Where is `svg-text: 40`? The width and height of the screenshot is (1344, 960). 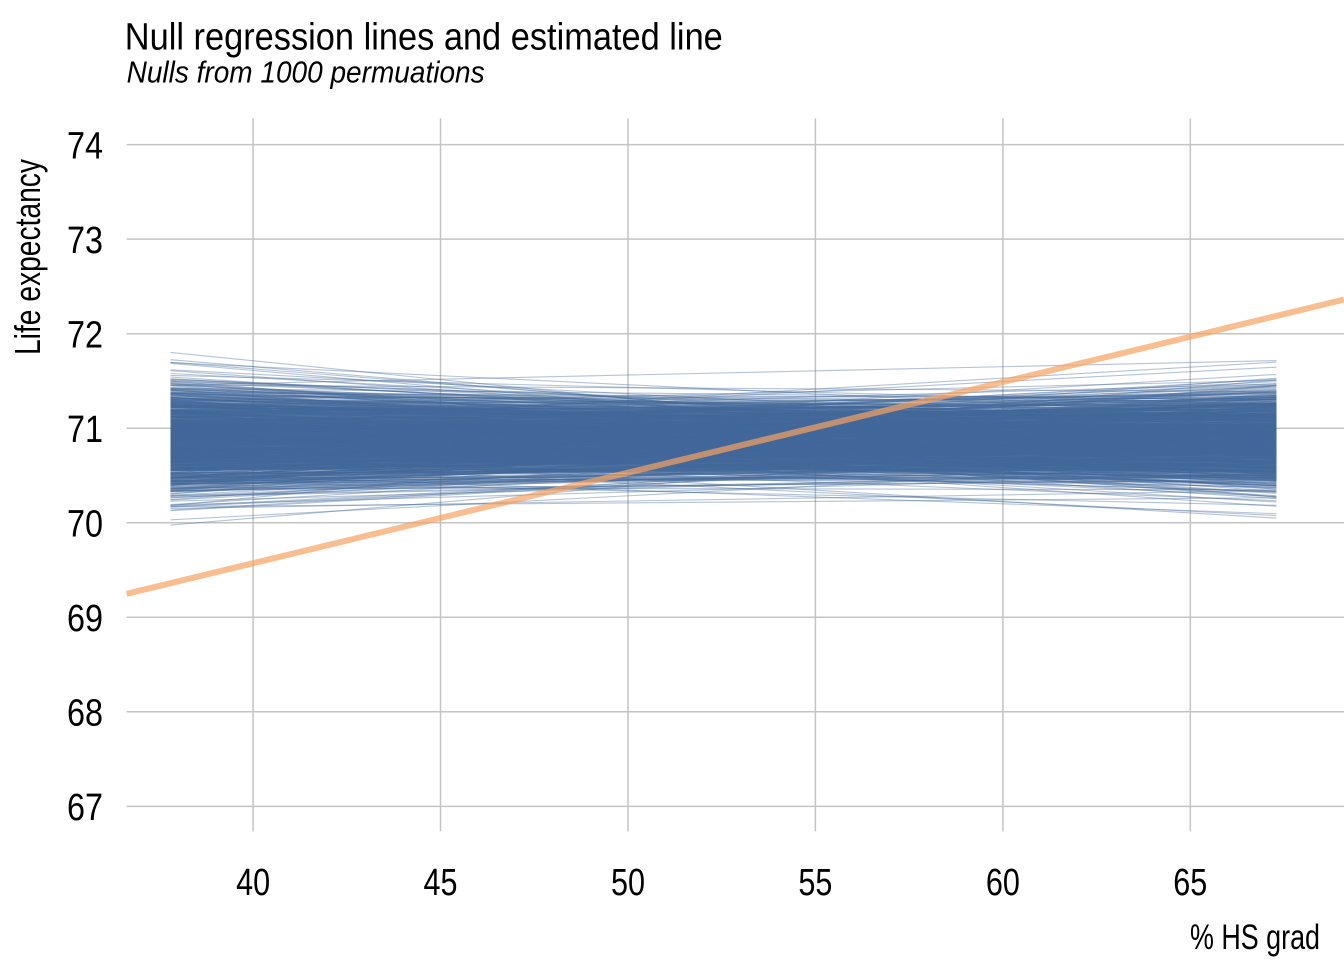
svg-text: 40 is located at coordinates (253, 883).